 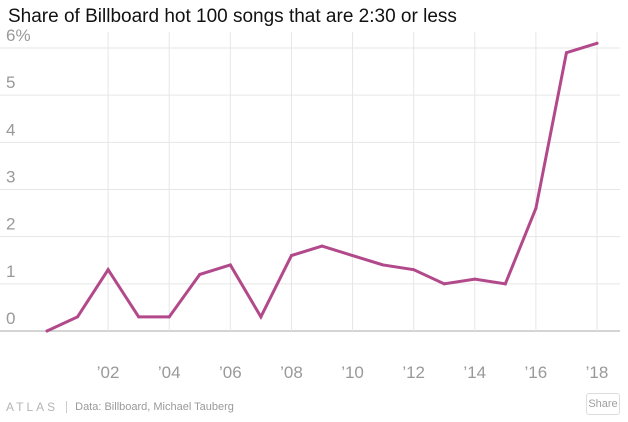 I want to click on x-tick-label: ’04, so click(x=169, y=372).